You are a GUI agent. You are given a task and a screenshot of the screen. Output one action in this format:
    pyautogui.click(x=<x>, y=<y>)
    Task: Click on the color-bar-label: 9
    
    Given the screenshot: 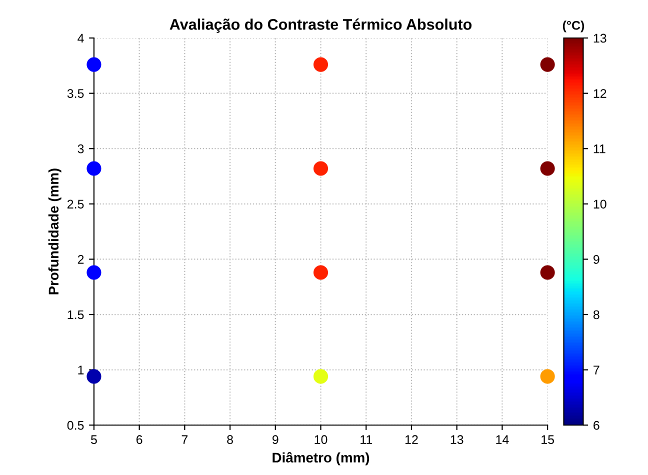 What is the action you would take?
    pyautogui.click(x=597, y=259)
    